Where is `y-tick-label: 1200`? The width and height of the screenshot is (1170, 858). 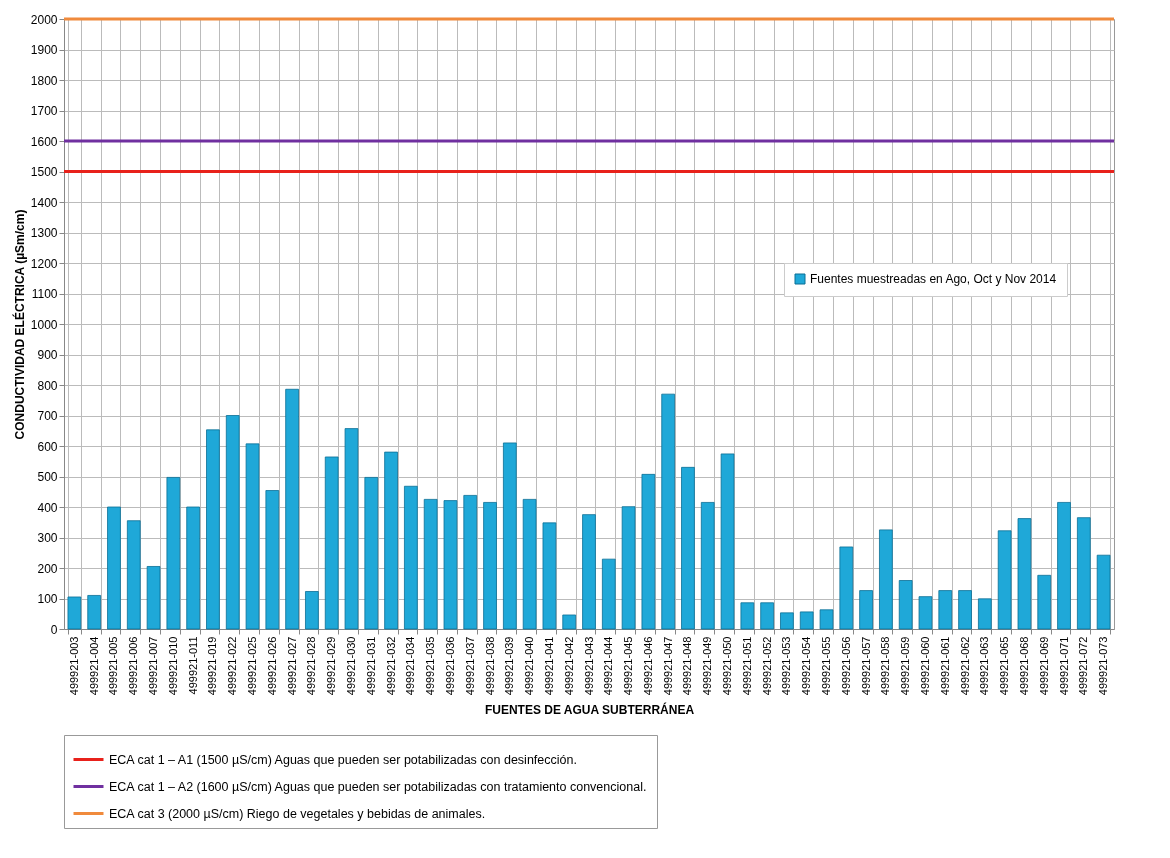 y-tick-label: 1200 is located at coordinates (44, 263).